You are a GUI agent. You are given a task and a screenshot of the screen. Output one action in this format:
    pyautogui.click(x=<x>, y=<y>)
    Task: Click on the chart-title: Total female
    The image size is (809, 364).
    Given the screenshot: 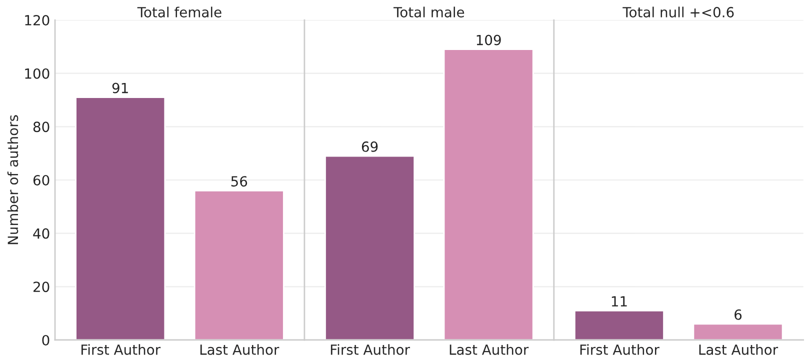 What is the action you would take?
    pyautogui.click(x=179, y=12)
    